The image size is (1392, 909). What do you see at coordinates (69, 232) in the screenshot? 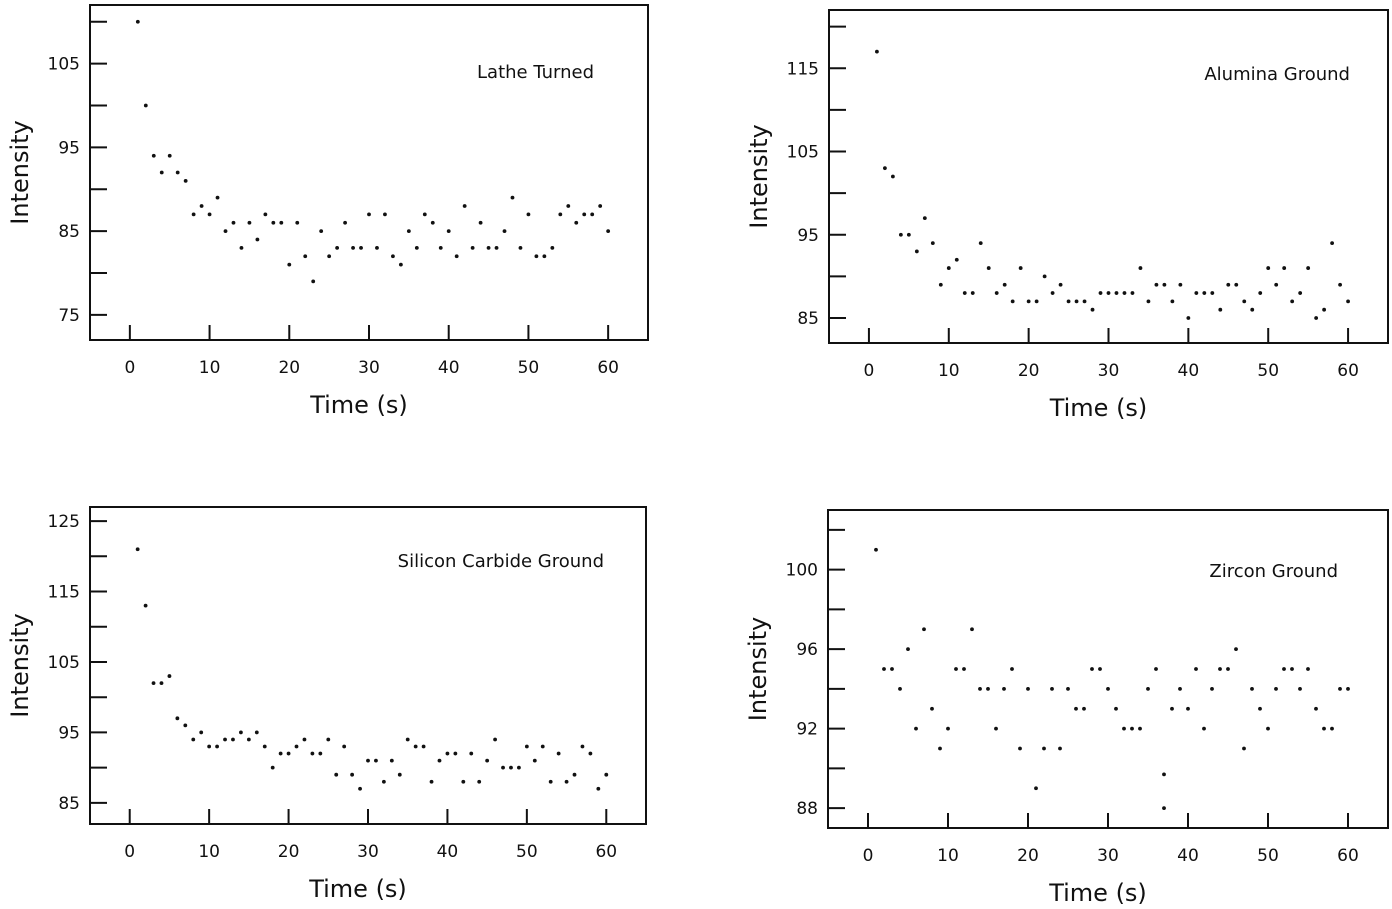
I see `y-tick-label: 85` at bounding box center [69, 232].